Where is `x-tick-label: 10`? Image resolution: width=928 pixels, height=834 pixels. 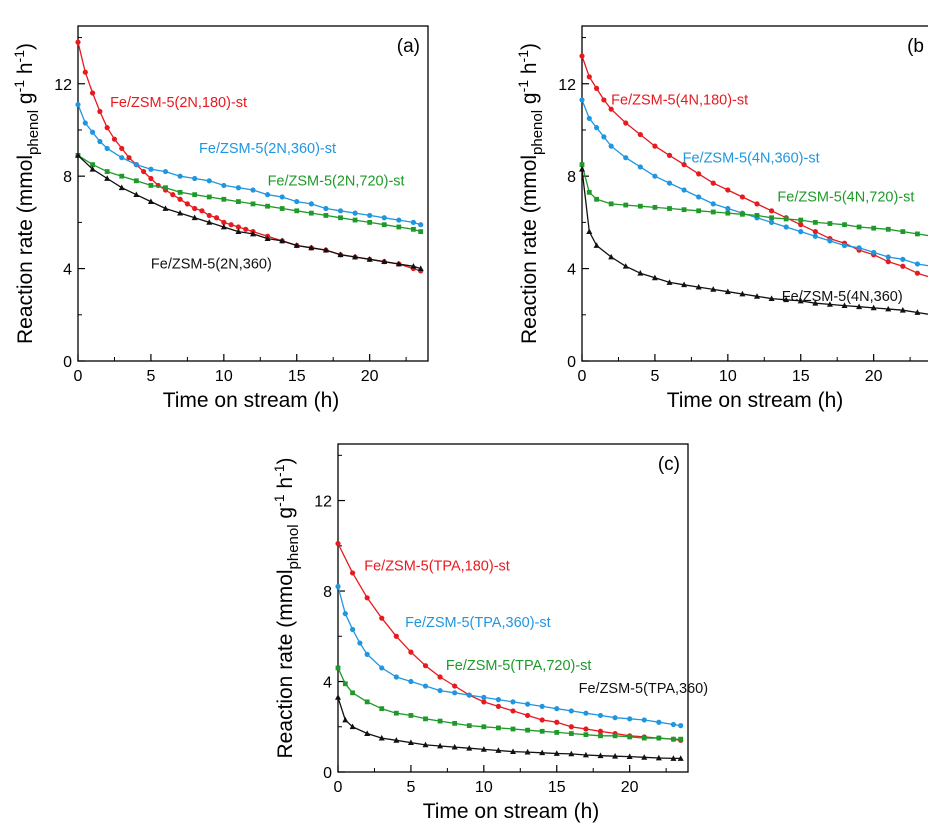 x-tick-label: 10 is located at coordinates (728, 376).